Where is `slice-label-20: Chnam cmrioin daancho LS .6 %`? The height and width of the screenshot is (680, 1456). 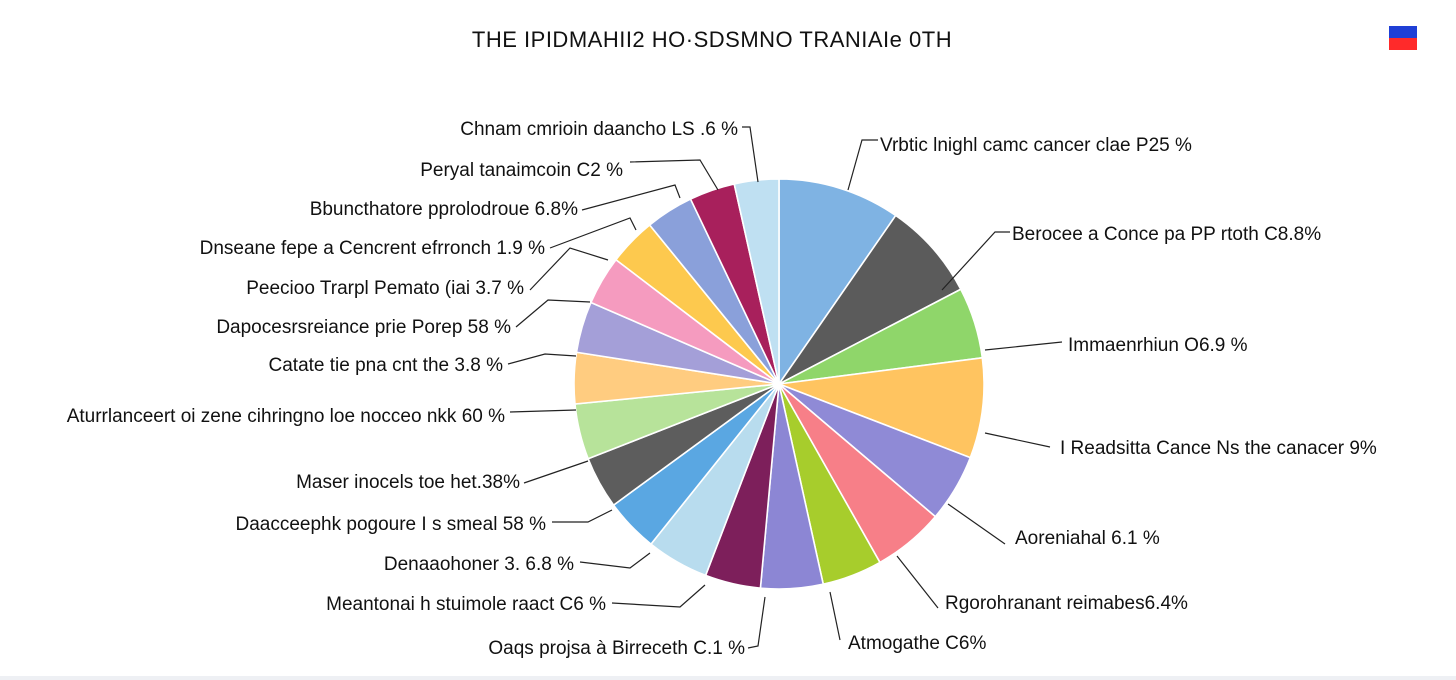 slice-label-20: Chnam cmrioin daancho LS .6 % is located at coordinates (599, 129).